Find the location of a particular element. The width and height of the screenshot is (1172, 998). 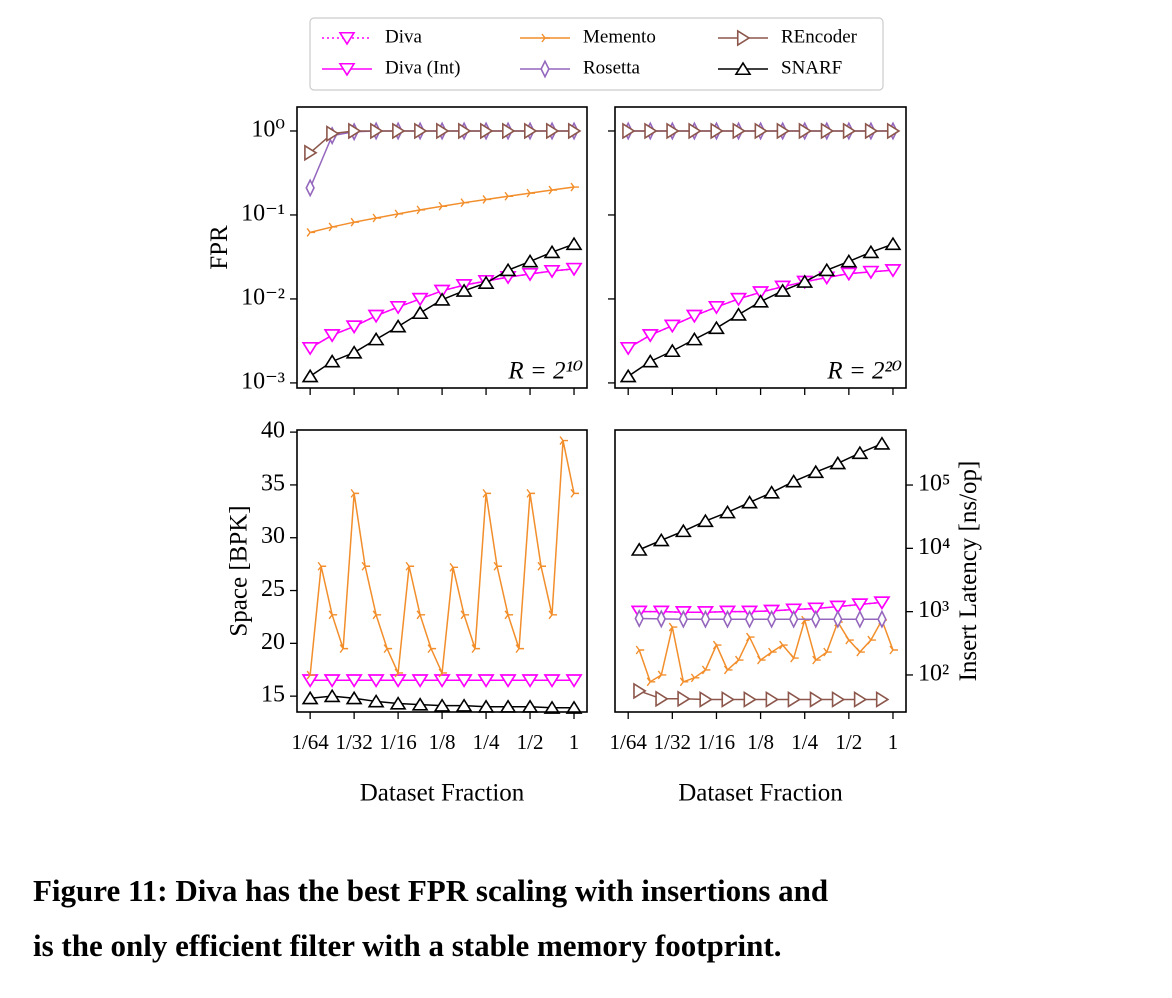

axes-frame is located at coordinates (760, 247).